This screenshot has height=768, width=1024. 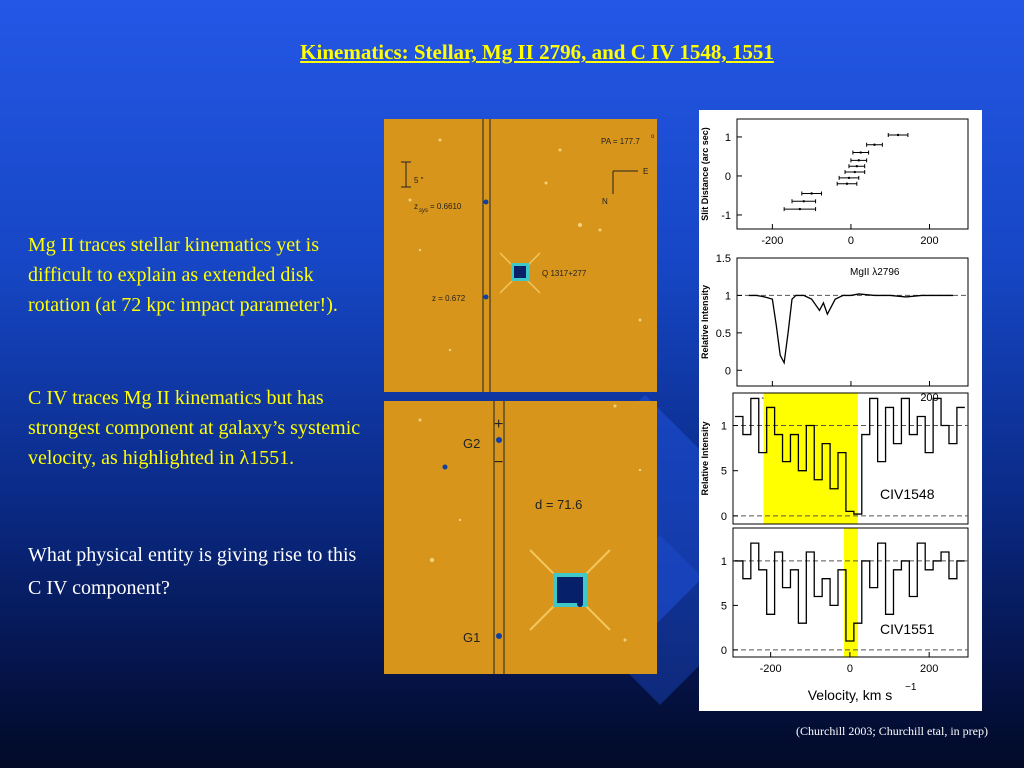 What do you see at coordinates (558, 504) in the screenshot?
I see `image-label: d = 71.6` at bounding box center [558, 504].